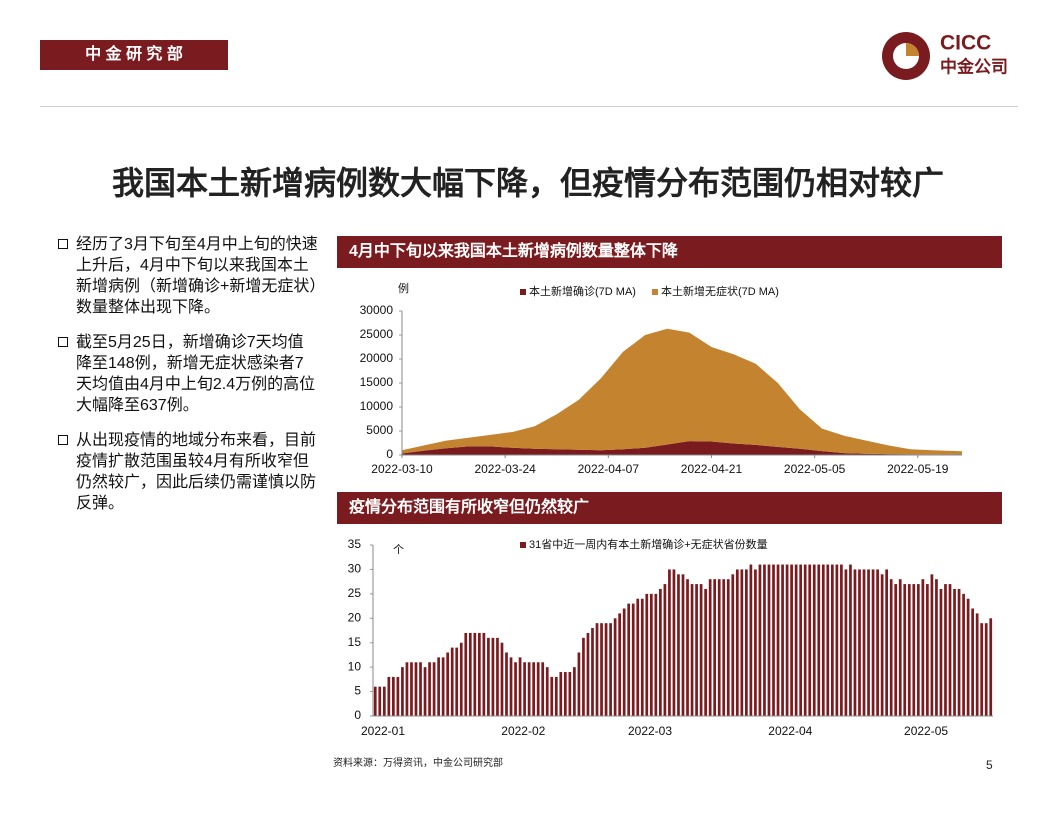 The height and width of the screenshot is (816, 1056). Describe the element at coordinates (134, 55) in the screenshot. I see `department: 中 金 研 究 部` at that location.